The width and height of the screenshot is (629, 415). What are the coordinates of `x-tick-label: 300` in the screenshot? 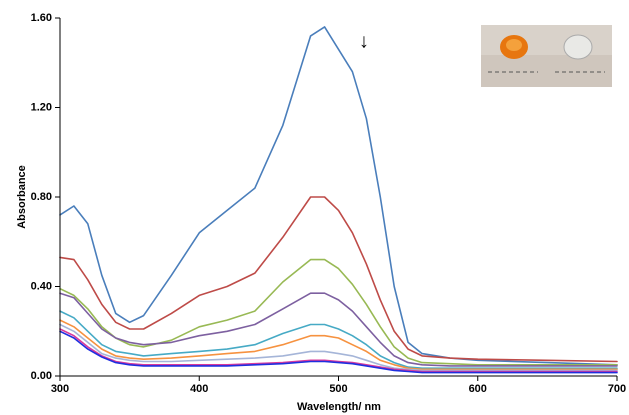 It's located at (60, 389).